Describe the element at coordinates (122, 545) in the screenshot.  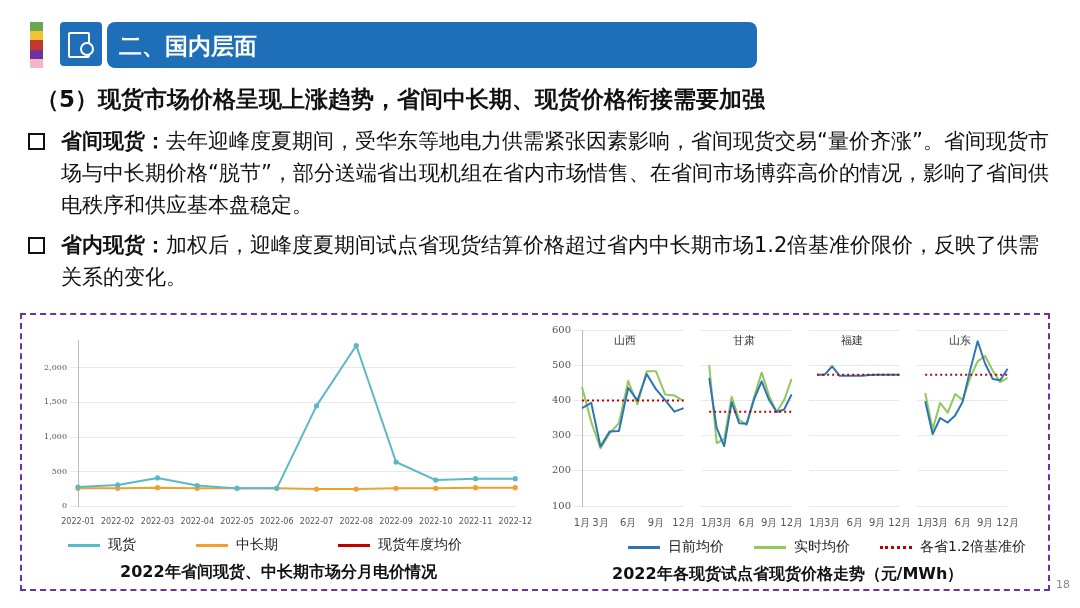
I see `legend-label: 现货` at that location.